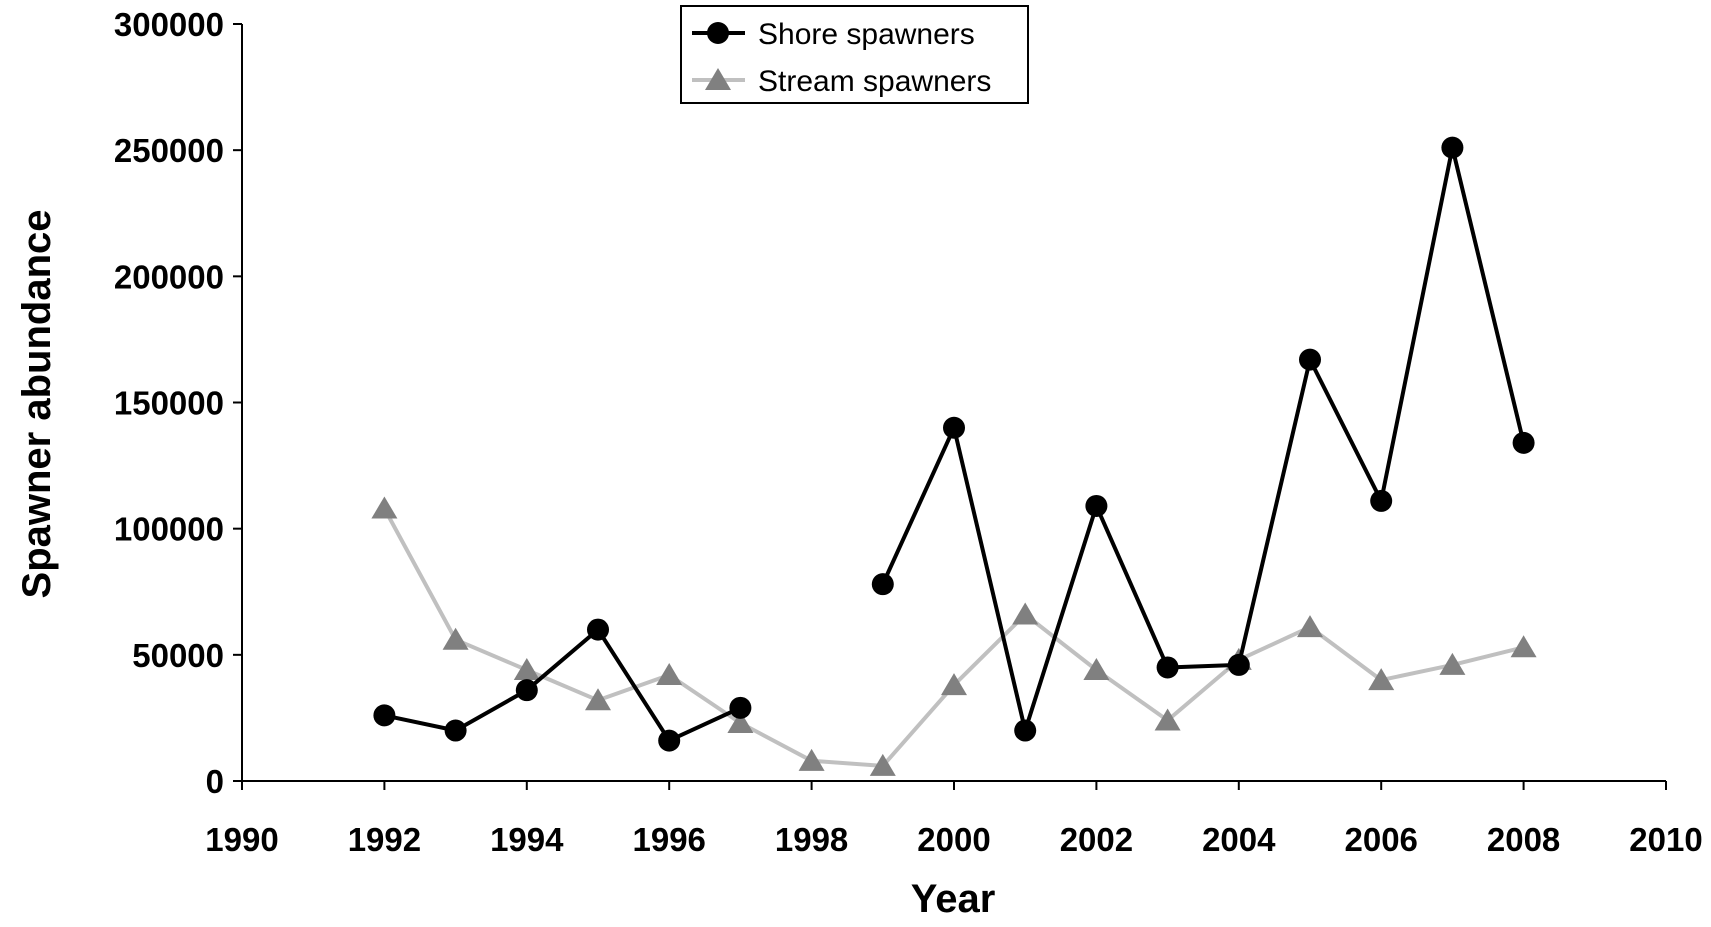 The width and height of the screenshot is (1711, 927). Describe the element at coordinates (866, 34) in the screenshot. I see `legend-label-shore: Shore spawners` at that location.